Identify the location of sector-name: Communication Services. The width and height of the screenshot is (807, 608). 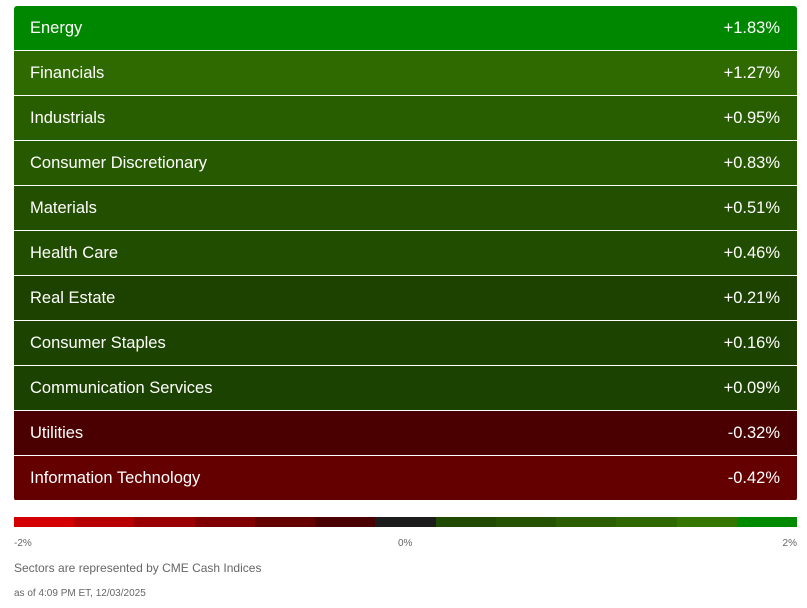
(121, 387).